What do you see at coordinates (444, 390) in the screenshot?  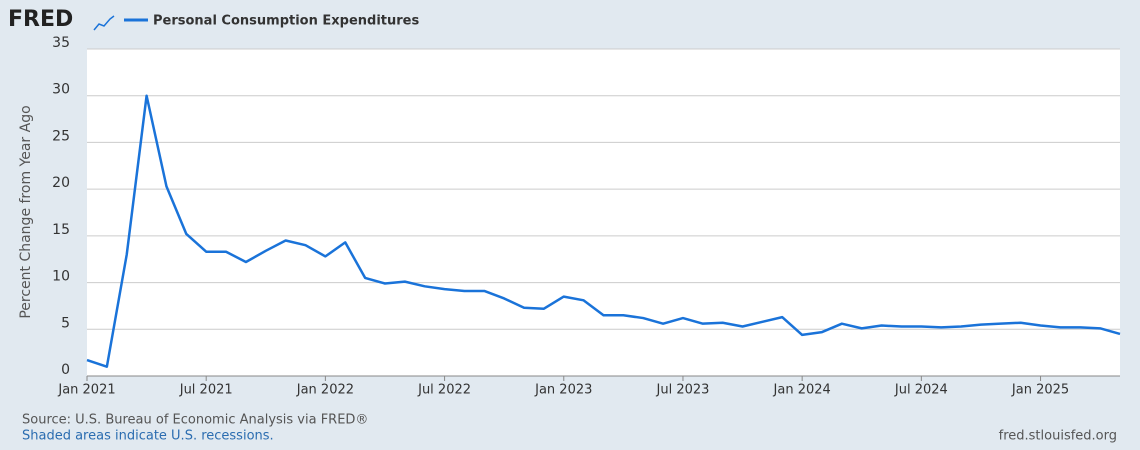 I see `x-tick-label: Jul 2022` at bounding box center [444, 390].